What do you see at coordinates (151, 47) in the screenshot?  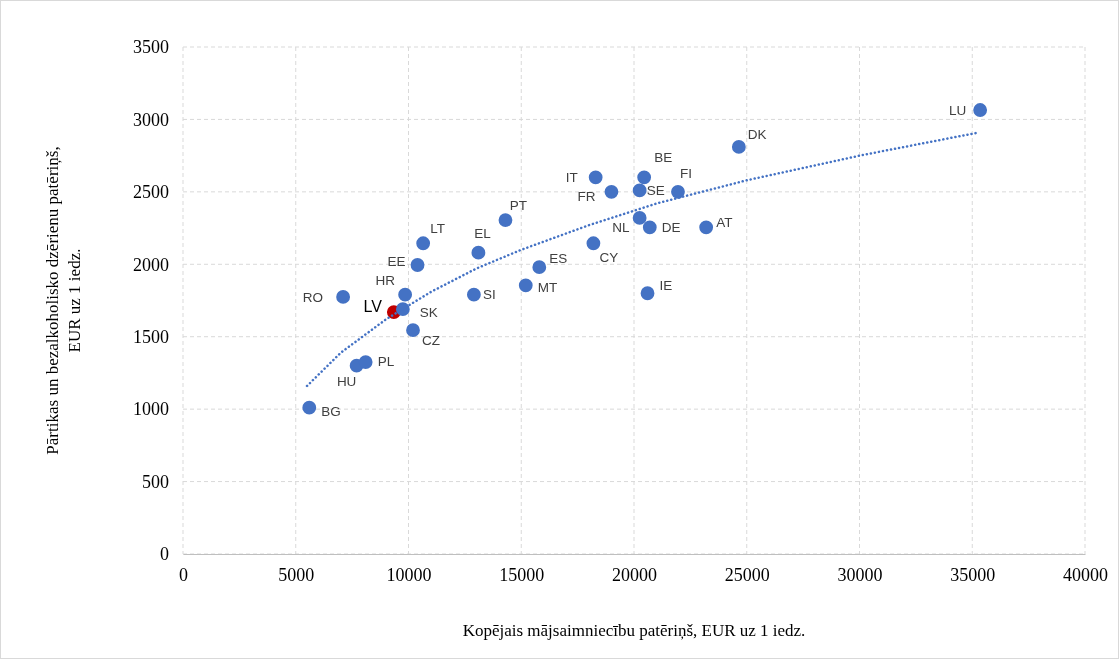 I see `y-tick-label: 3500` at bounding box center [151, 47].